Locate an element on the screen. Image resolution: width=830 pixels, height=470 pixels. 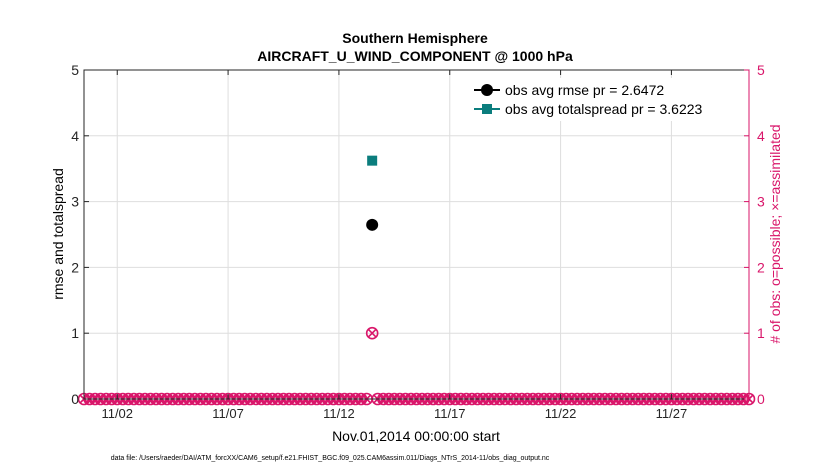
y-tick-label: 3 is located at coordinates (75, 202).